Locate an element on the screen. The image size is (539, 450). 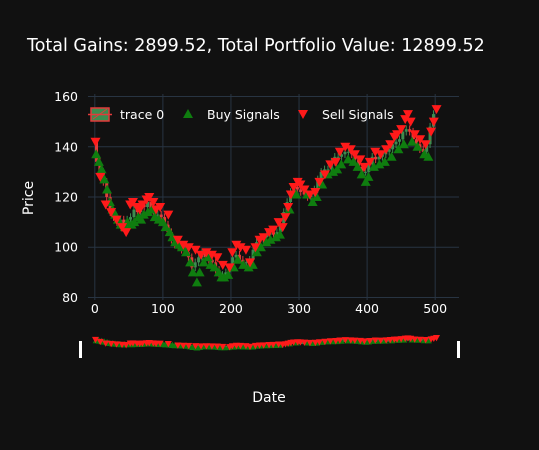
range-slider-right-handle is located at coordinates (458, 349).